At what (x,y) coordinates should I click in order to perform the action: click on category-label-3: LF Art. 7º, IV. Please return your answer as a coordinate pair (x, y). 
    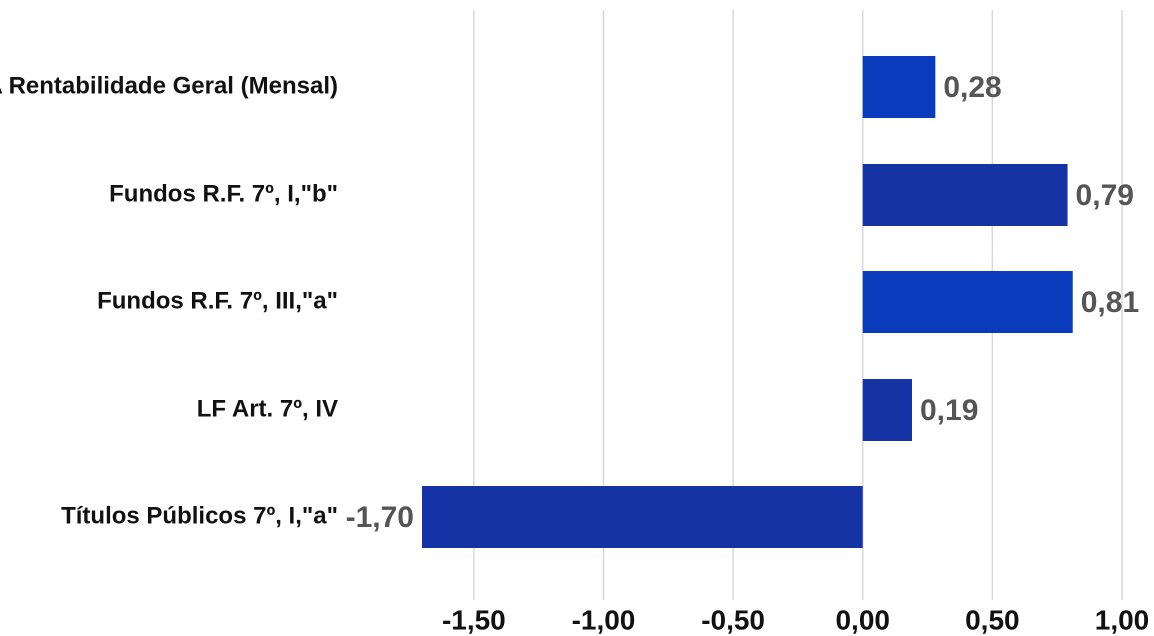
    Looking at the image, I should click on (267, 408).